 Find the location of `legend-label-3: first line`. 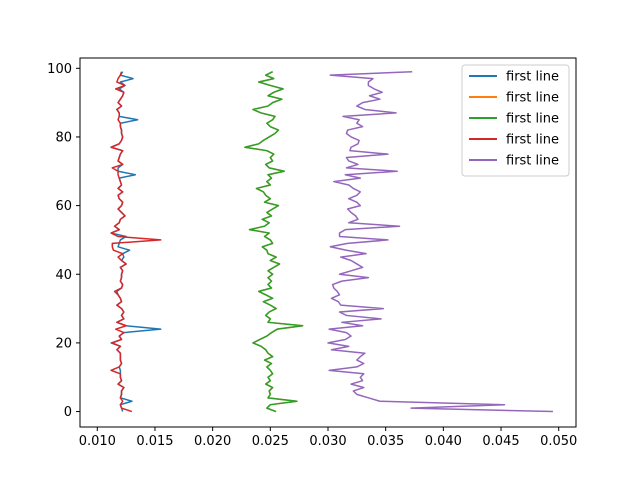

legend-label-3: first line is located at coordinates (532, 119).